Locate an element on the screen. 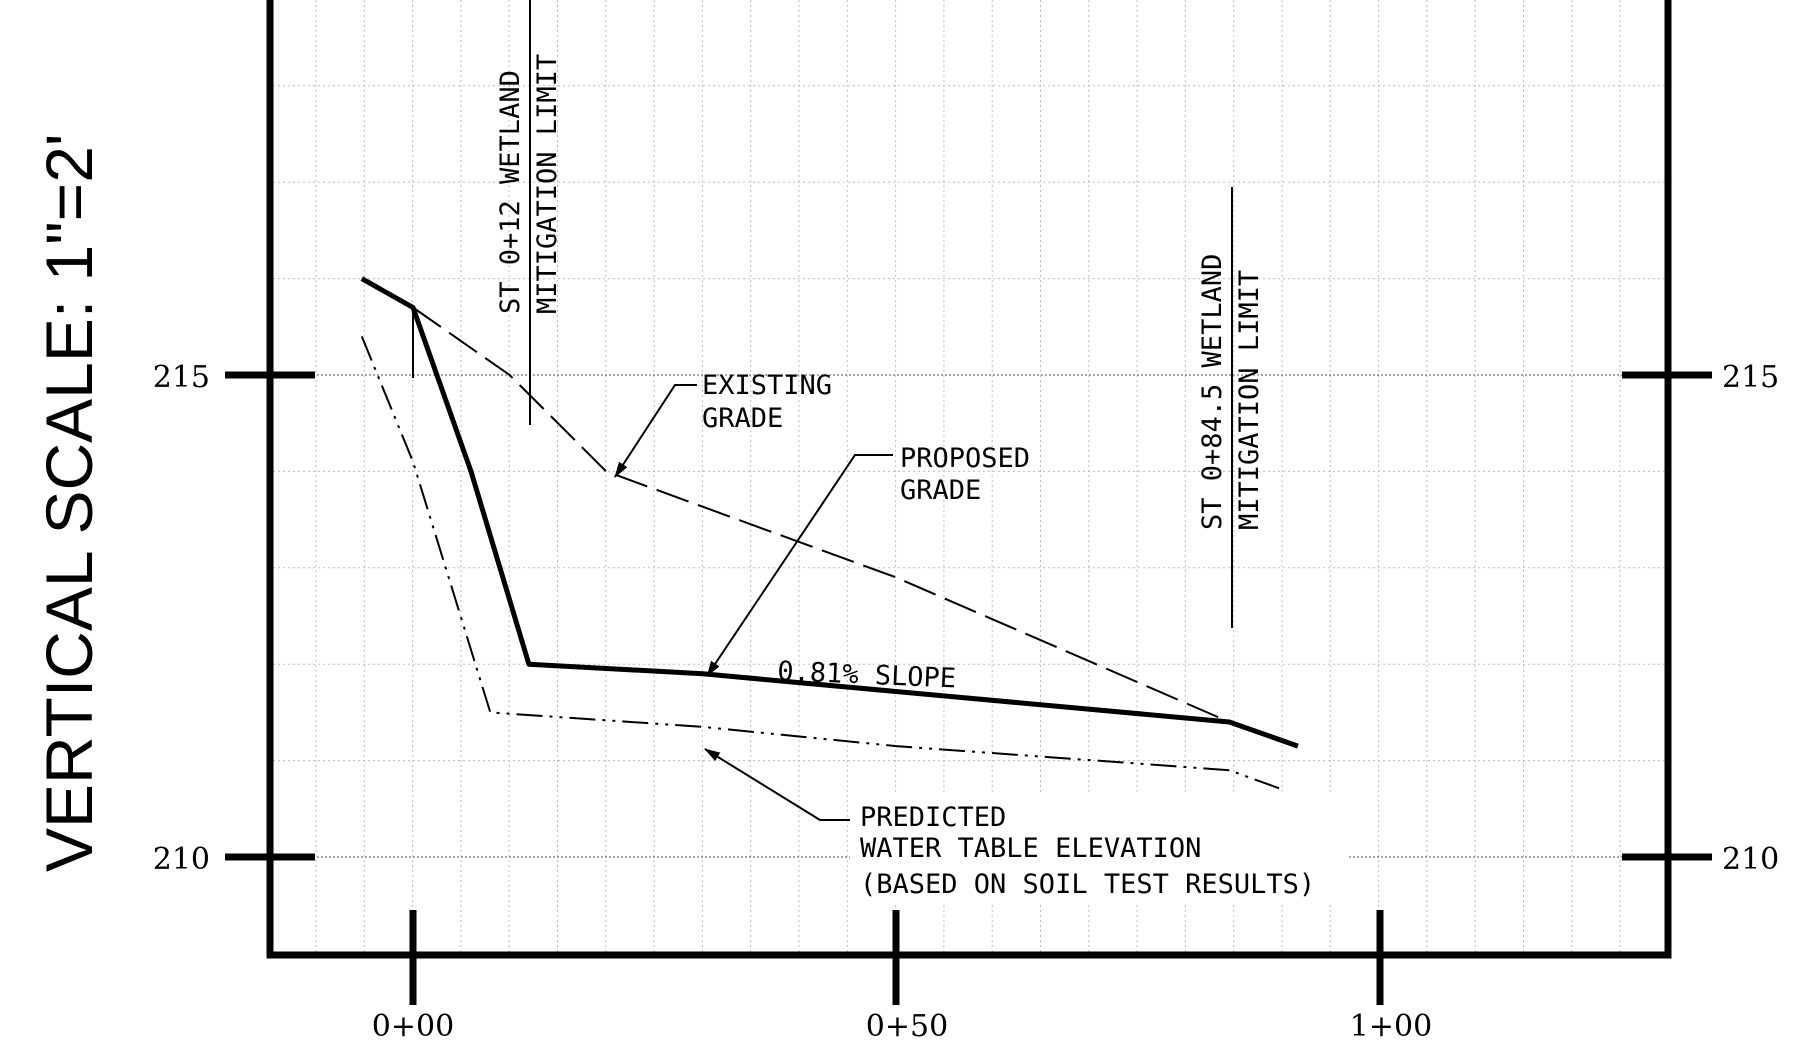 This screenshot has width=1797, height=1040. slope-label: 0.81% SLOPE is located at coordinates (867, 675).